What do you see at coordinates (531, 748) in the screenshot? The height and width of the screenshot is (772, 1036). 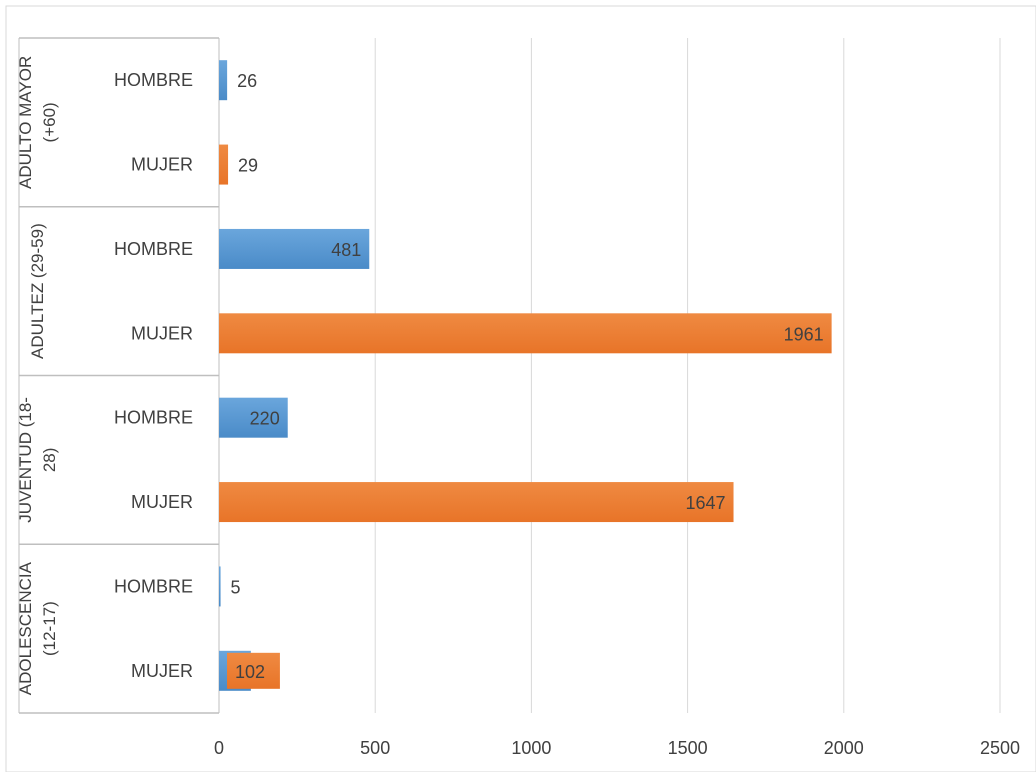 I see `x-tick-label: 1000` at bounding box center [531, 748].